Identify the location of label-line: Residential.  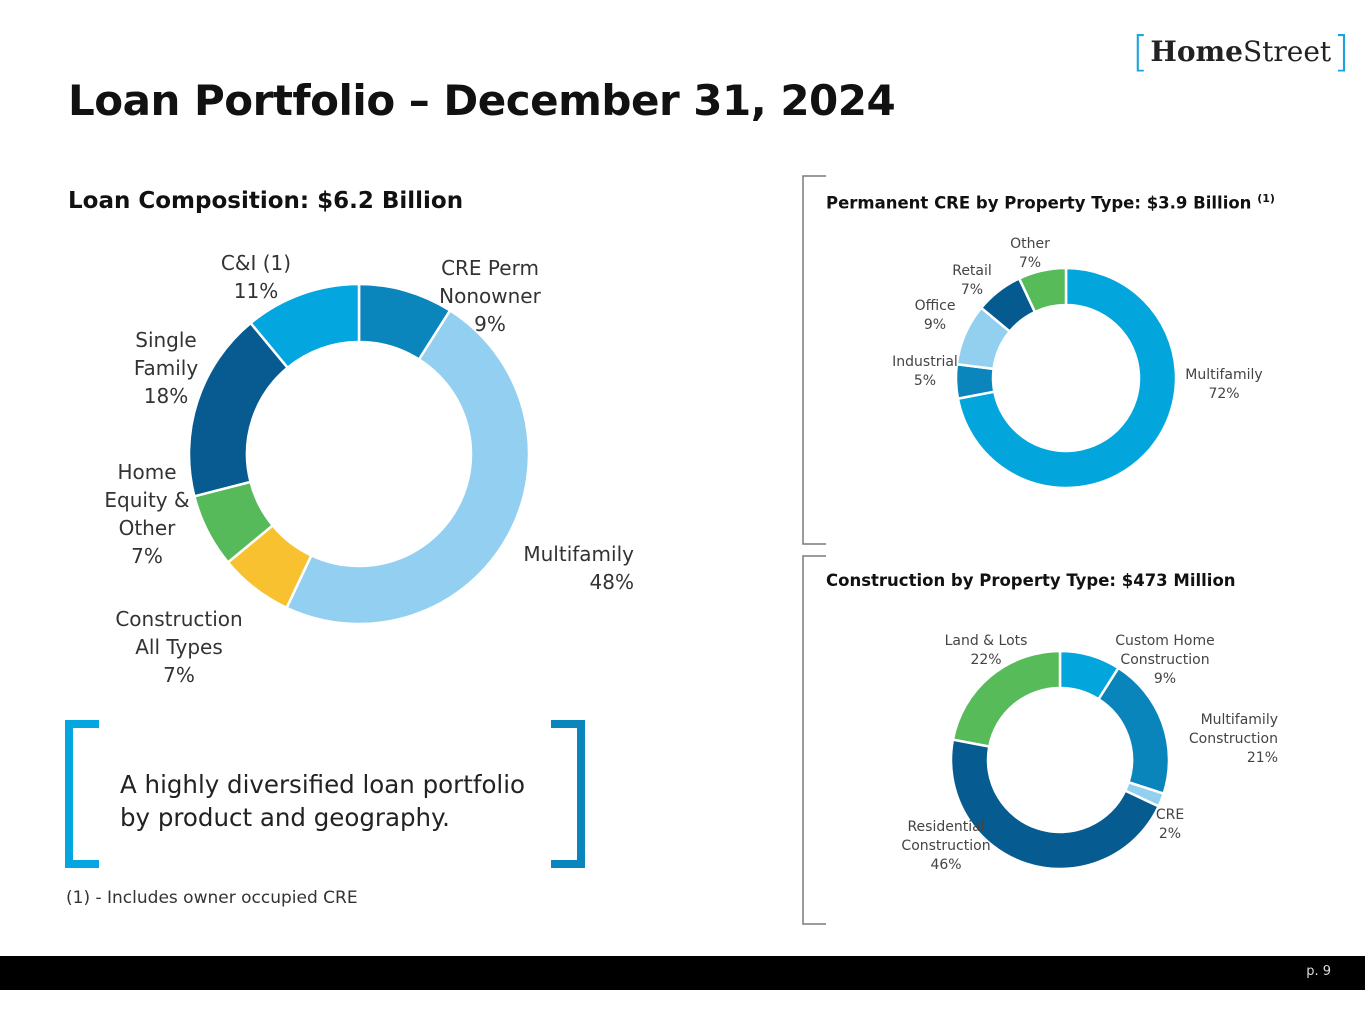
(946, 827).